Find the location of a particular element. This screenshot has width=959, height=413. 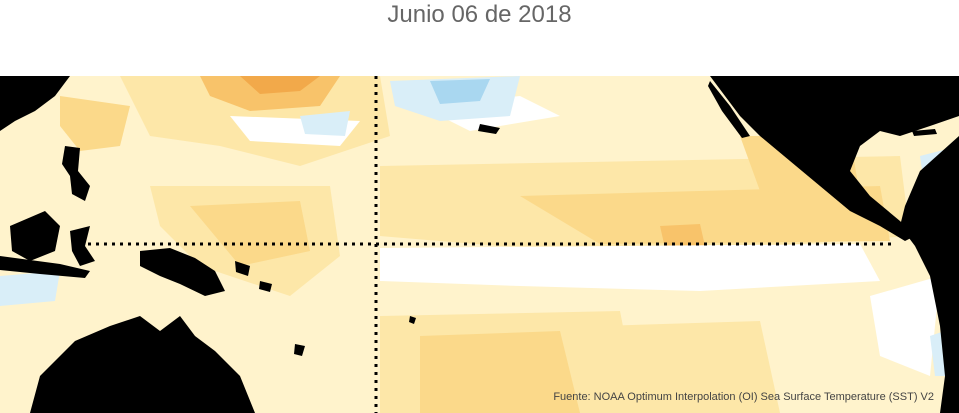

landmass-baja is located at coordinates (729, 109).